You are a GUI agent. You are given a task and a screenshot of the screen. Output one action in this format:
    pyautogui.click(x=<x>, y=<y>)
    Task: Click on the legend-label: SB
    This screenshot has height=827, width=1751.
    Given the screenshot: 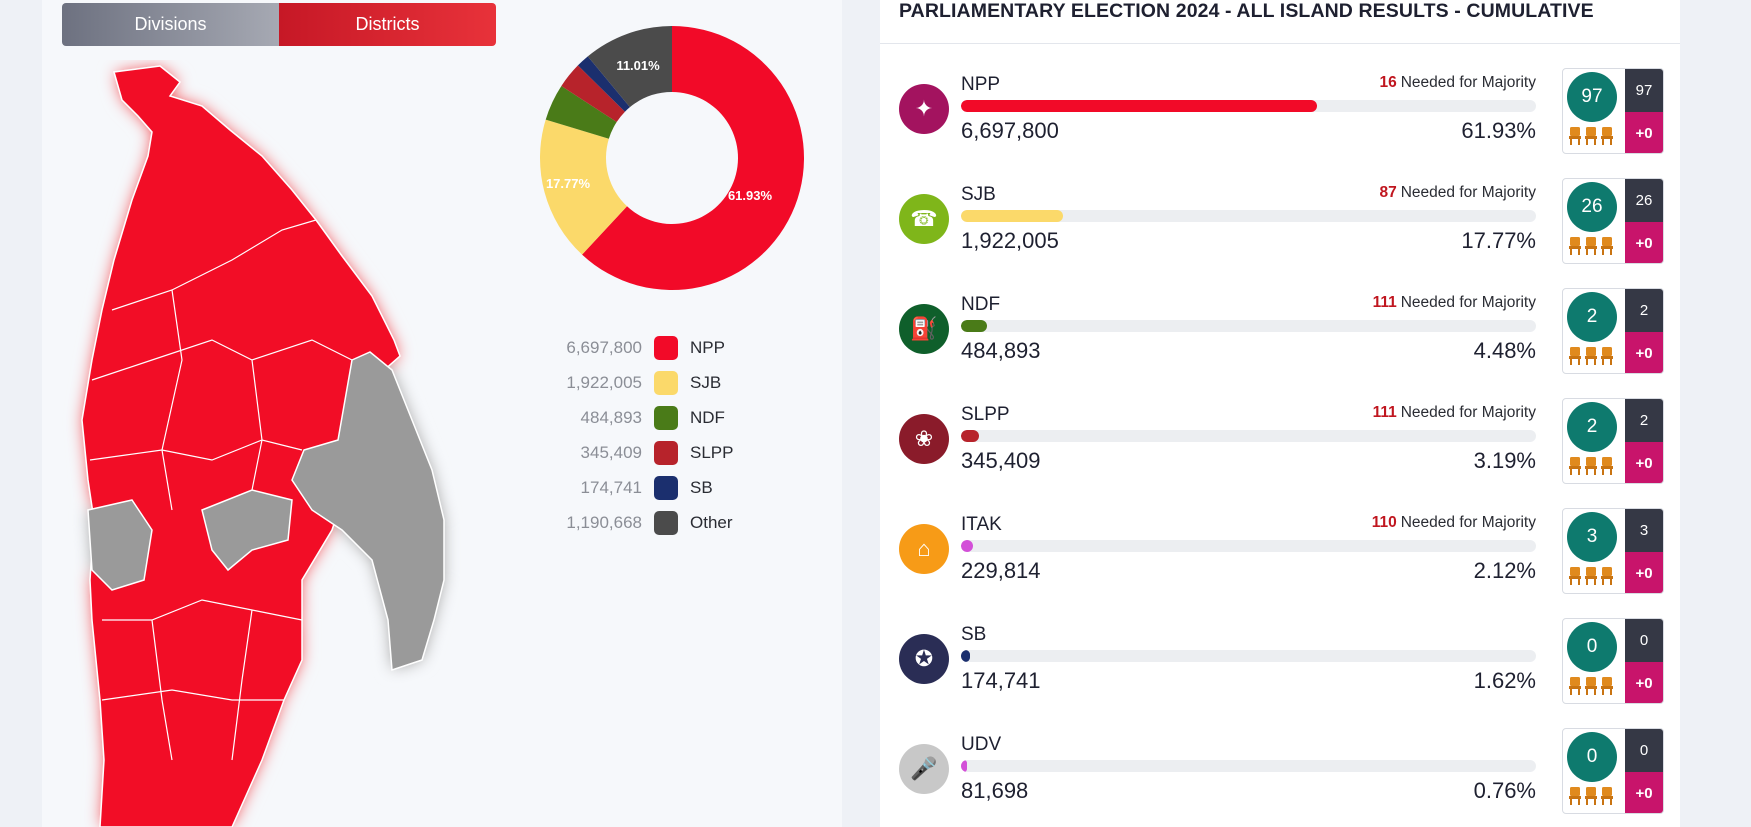 What is the action you would take?
    pyautogui.click(x=701, y=487)
    